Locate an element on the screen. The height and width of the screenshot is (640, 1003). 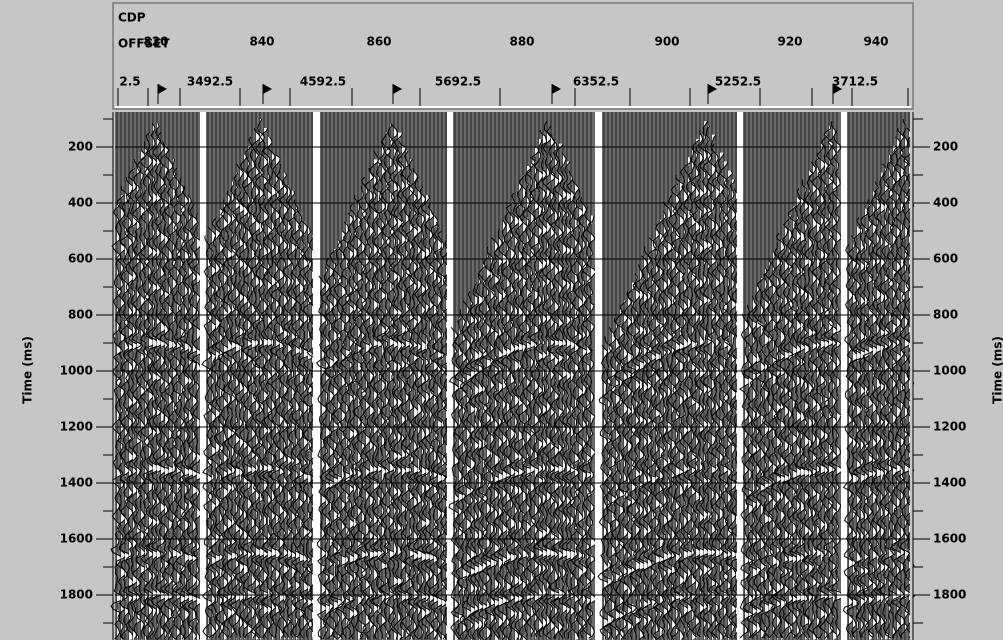
offset-tick-label: 4592.5 is located at coordinates (323, 82).